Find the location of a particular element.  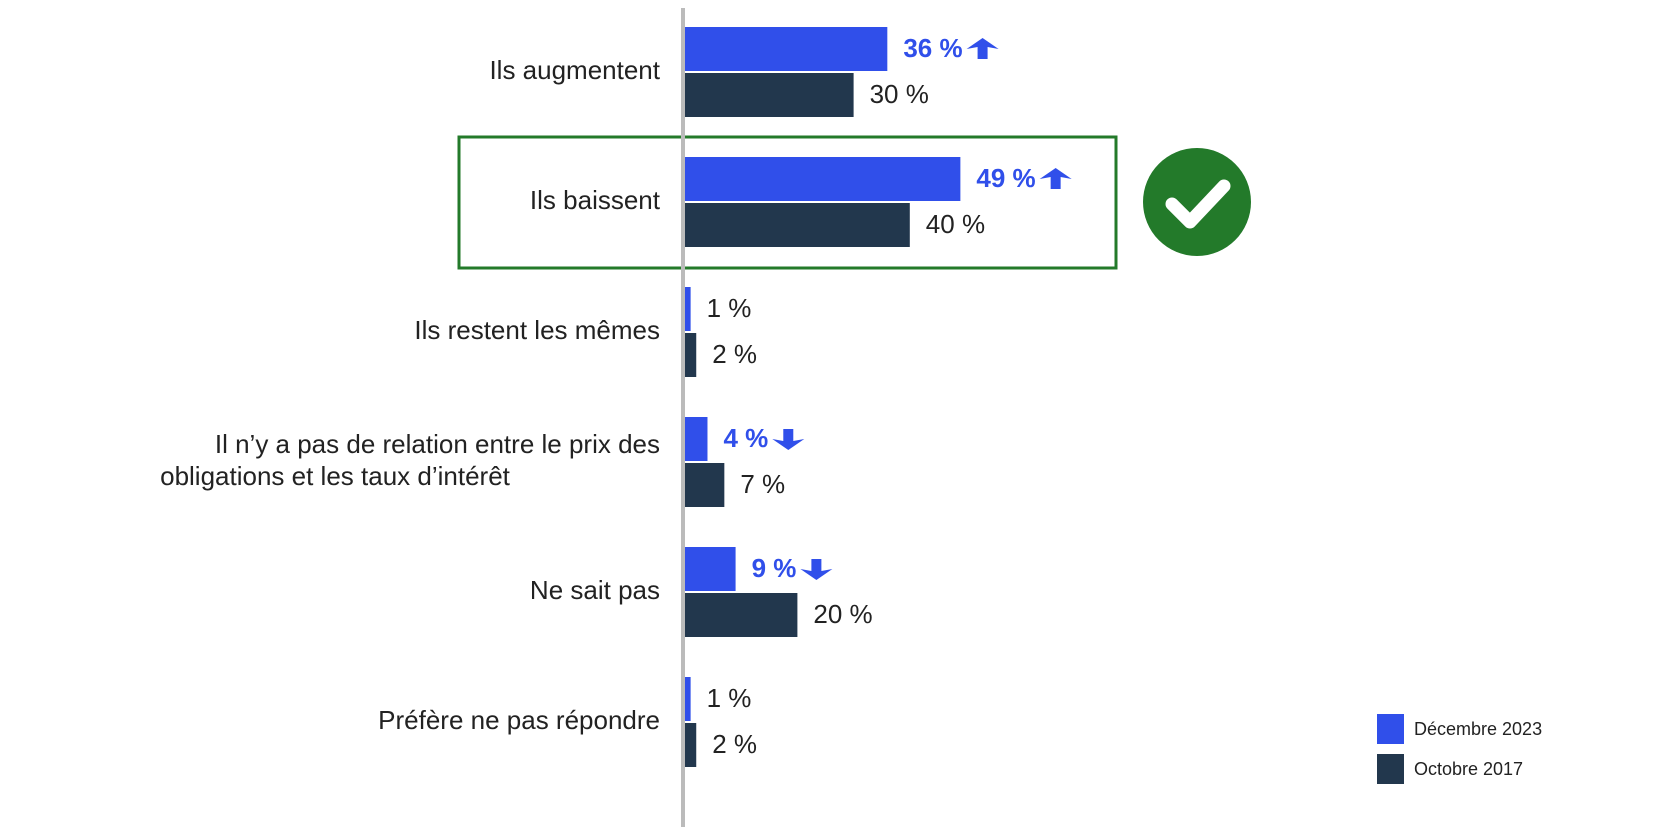

legend-label: Décembre 2023 is located at coordinates (1478, 729).